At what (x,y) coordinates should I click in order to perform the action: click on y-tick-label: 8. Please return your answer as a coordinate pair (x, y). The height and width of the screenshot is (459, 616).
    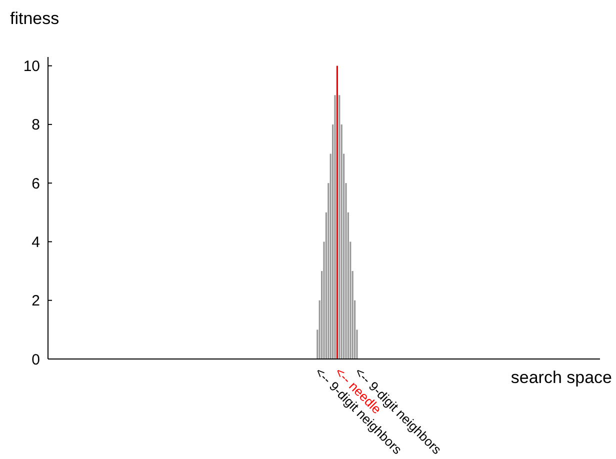
    Looking at the image, I should click on (36, 125).